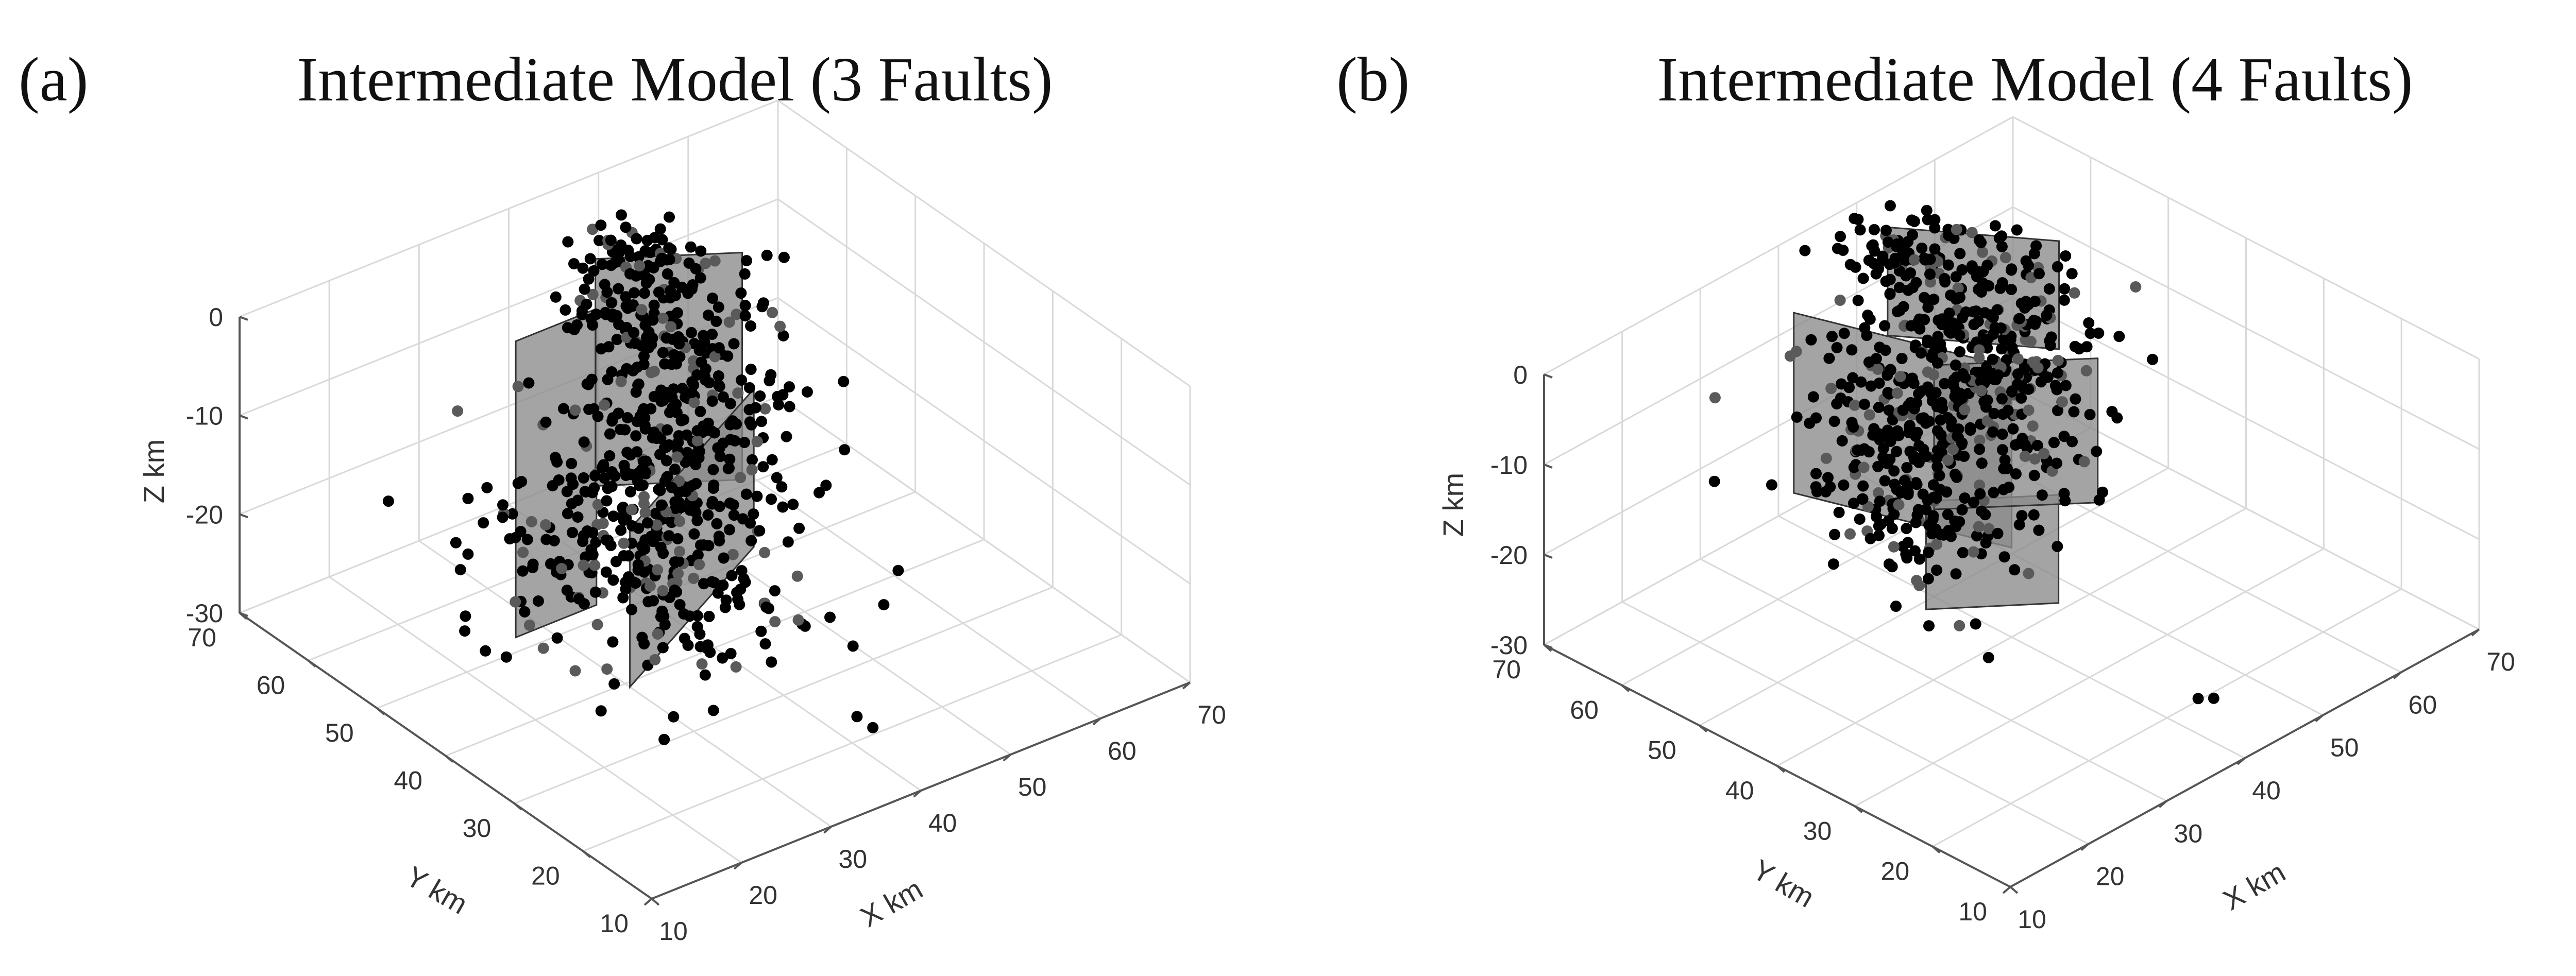 This screenshot has width=2576, height=976. I want to click on y-tick-label: 60, so click(271, 685).